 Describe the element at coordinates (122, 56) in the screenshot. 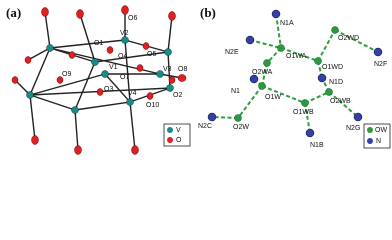

I see `atom-label: O4` at that location.